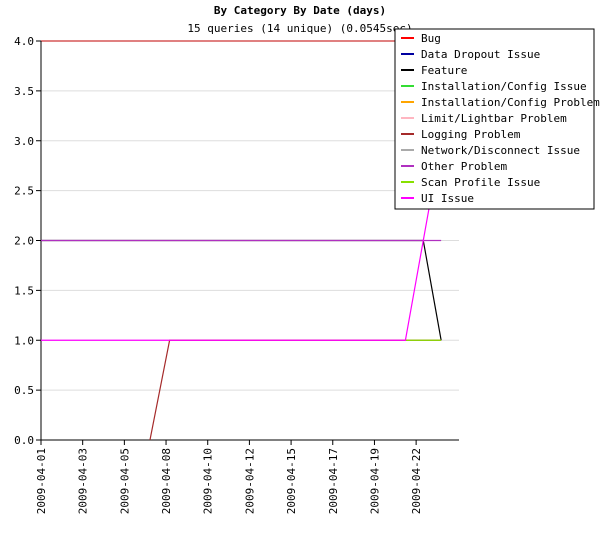 The width and height of the screenshot is (600, 540). Describe the element at coordinates (504, 86) in the screenshot. I see `legend-label: Installation/Config Issue` at that location.